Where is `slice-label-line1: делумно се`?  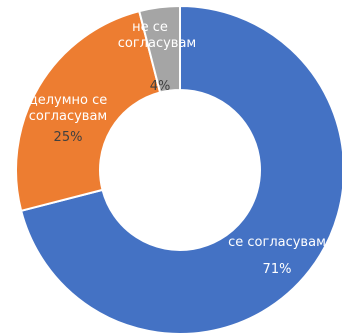
slice-label-line1: делумно се is located at coordinates (68, 100).